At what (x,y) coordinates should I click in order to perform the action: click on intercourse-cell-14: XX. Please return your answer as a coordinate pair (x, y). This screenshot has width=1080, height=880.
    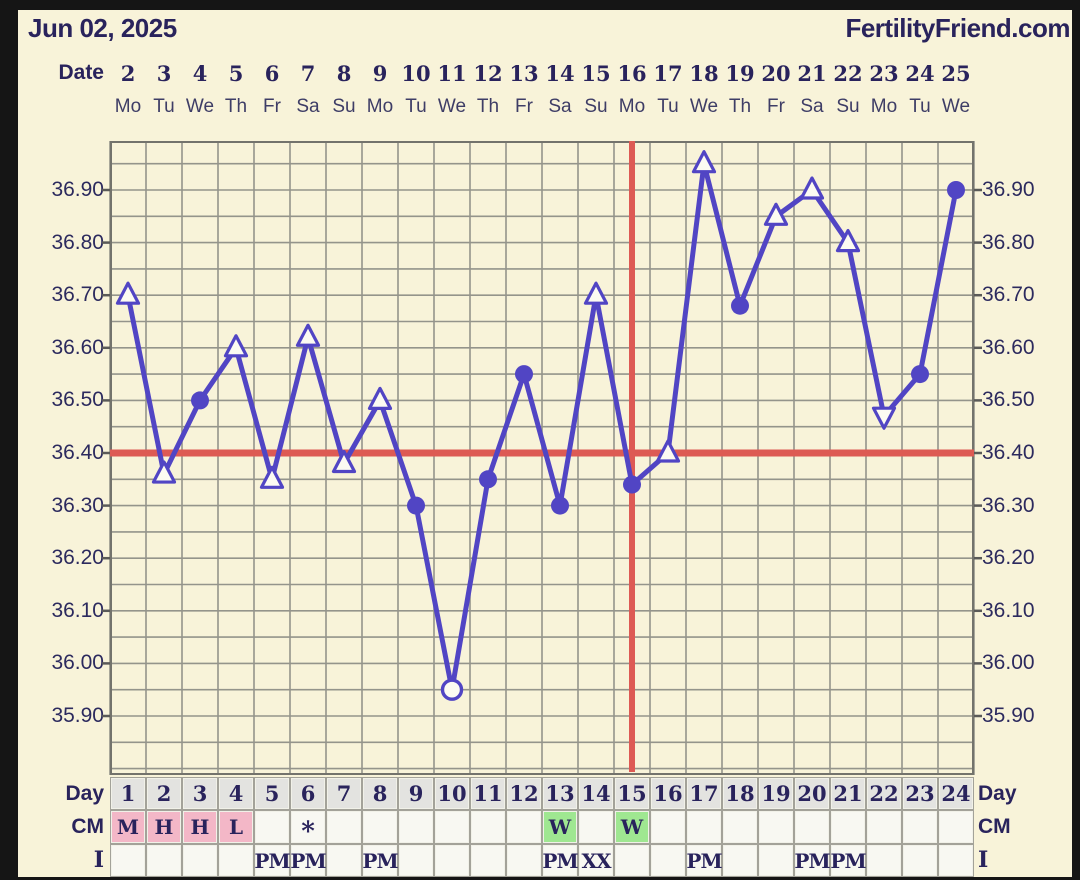
    Looking at the image, I should click on (596, 860).